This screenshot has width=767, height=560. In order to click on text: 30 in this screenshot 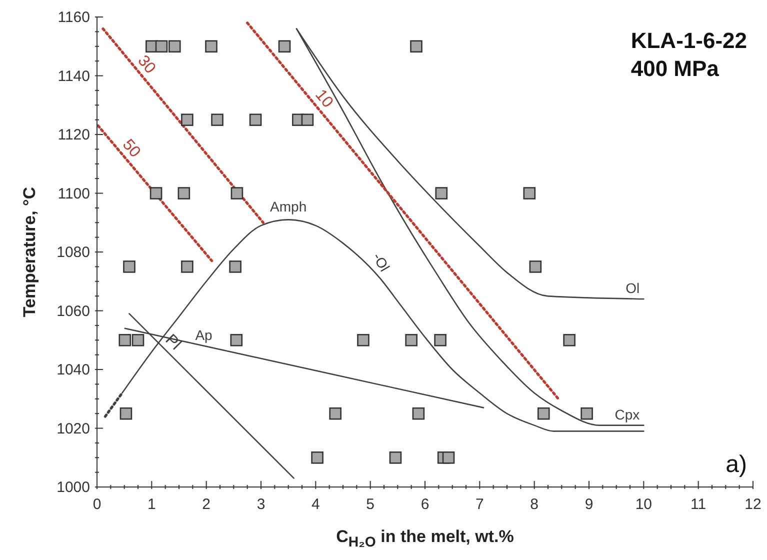, I will do `click(146, 65)`.